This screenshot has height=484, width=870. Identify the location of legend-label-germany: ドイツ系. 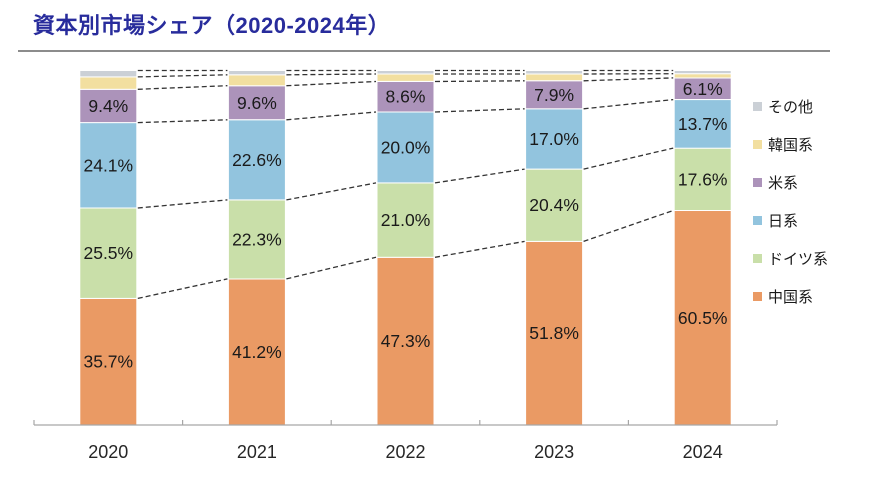
(798, 259).